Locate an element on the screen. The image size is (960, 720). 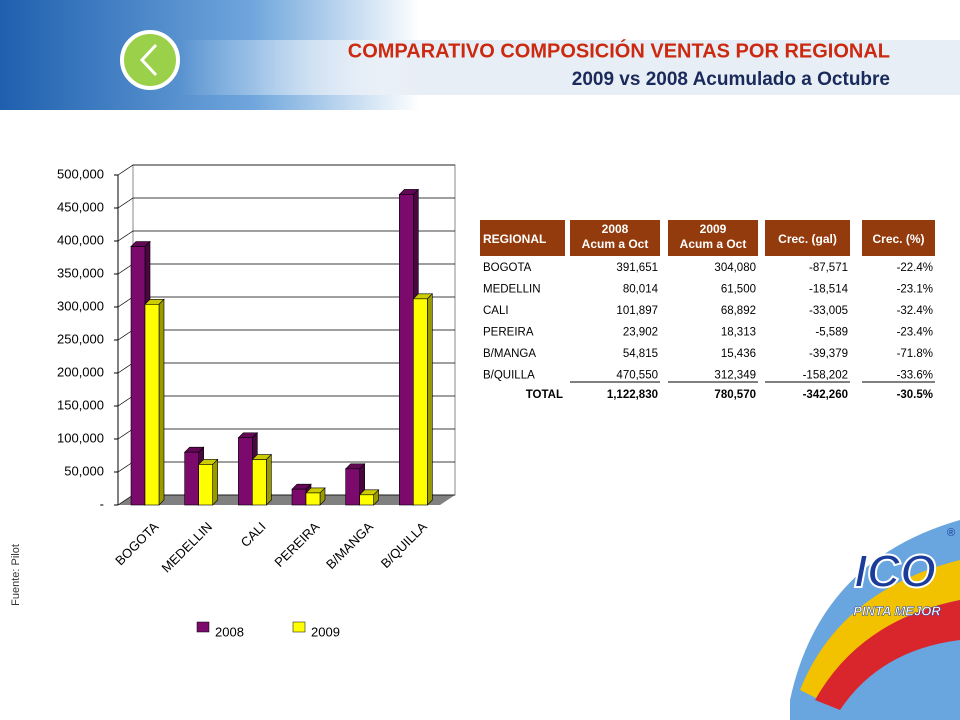
table-cell: -342,260 is located at coordinates (825, 395).